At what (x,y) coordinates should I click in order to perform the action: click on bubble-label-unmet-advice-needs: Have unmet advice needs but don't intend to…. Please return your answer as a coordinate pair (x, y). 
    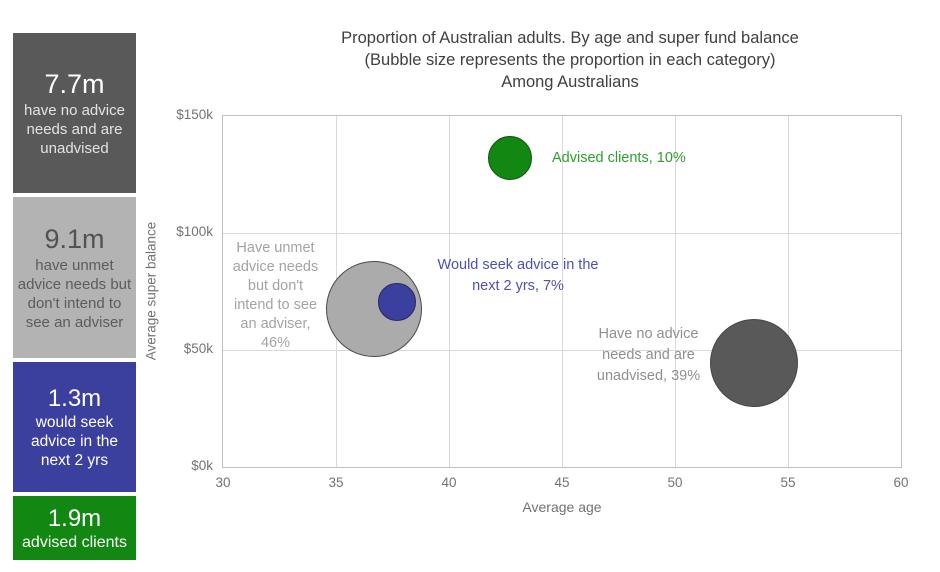
    Looking at the image, I should click on (275, 296).